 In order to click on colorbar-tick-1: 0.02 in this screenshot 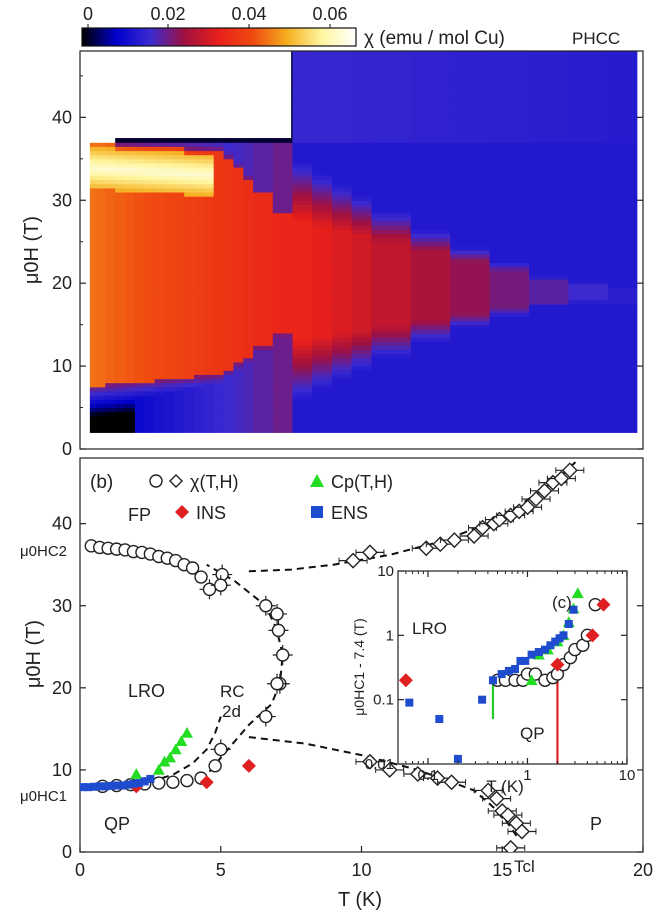, I will do `click(167, 14)`.